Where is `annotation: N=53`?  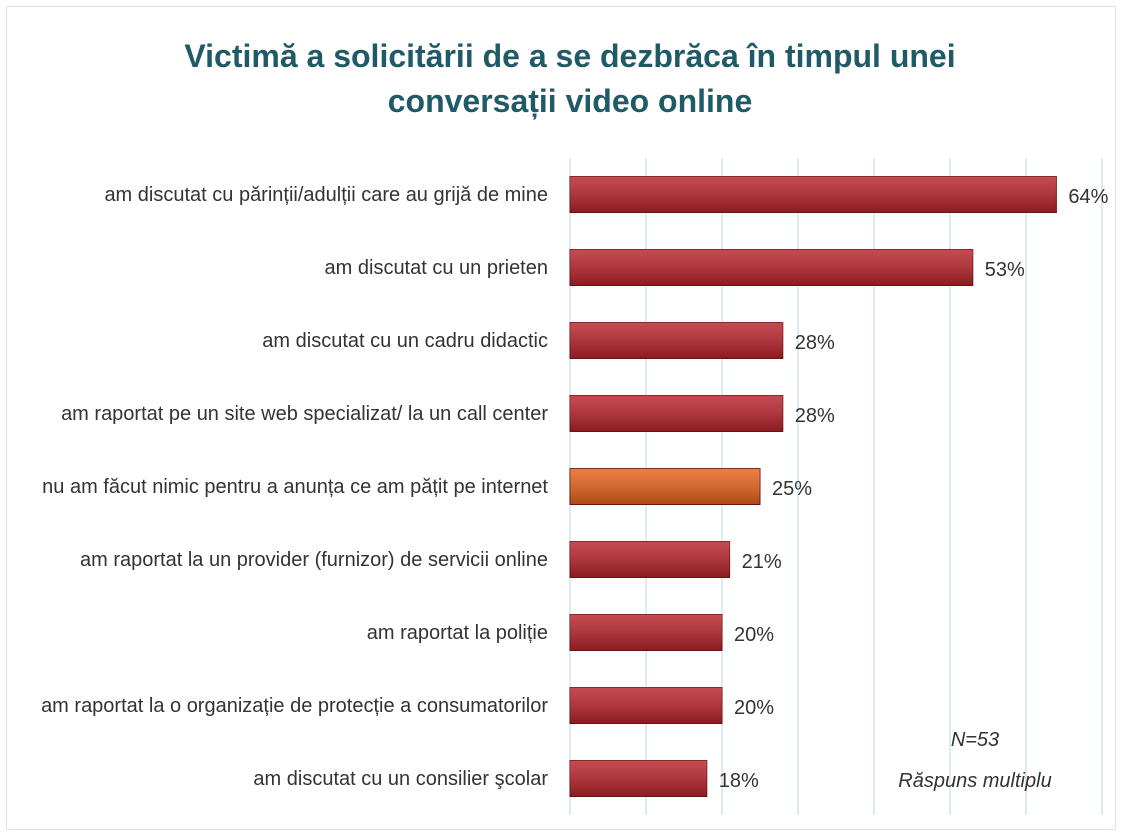
annotation: N=53 is located at coordinates (975, 740).